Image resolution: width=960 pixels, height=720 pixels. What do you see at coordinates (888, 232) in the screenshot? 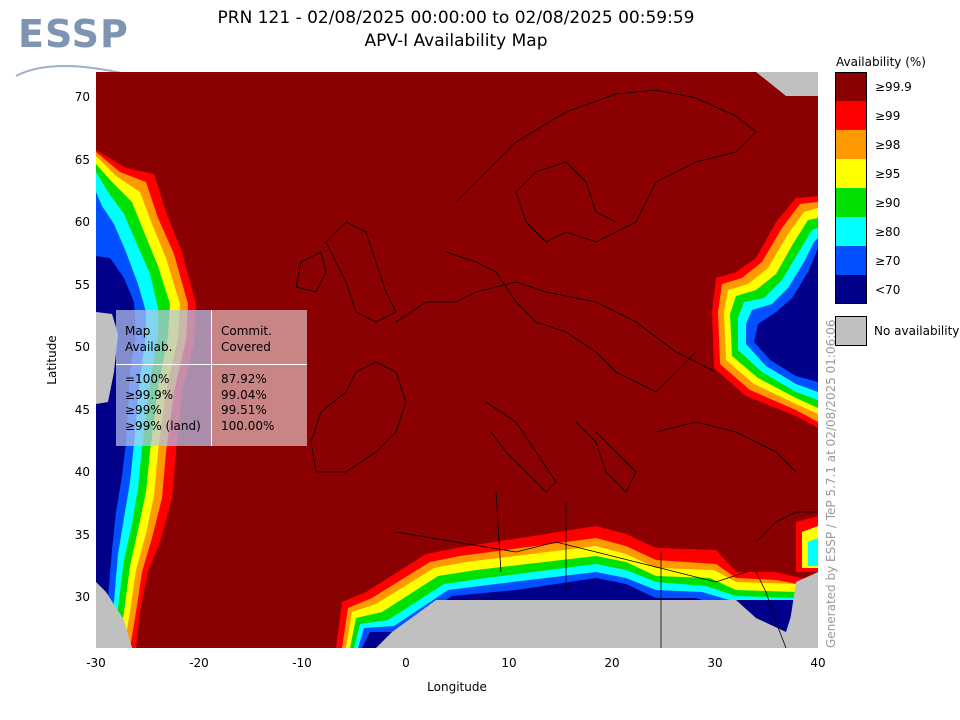
I see `legend-label: ≥80` at bounding box center [888, 232].